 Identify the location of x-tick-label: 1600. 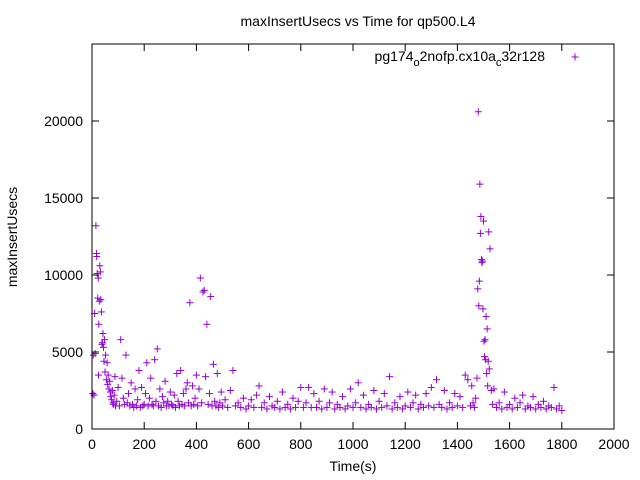
(509, 444).